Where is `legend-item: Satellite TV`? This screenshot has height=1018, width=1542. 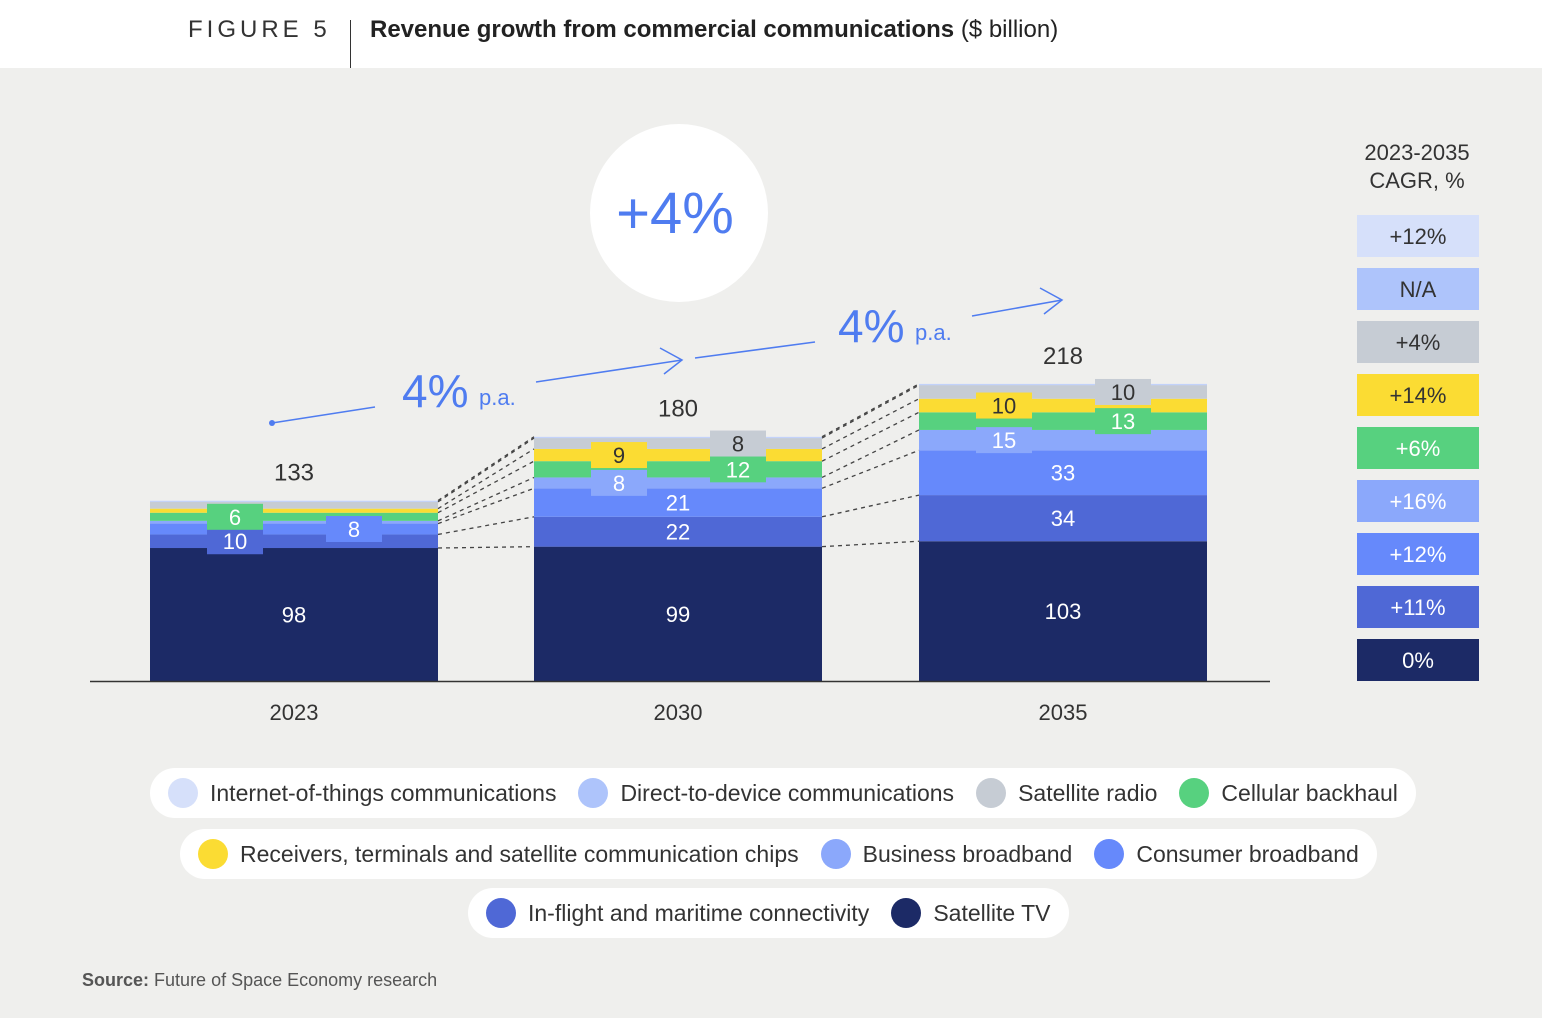
legend-item: Satellite TV is located at coordinates (971, 913).